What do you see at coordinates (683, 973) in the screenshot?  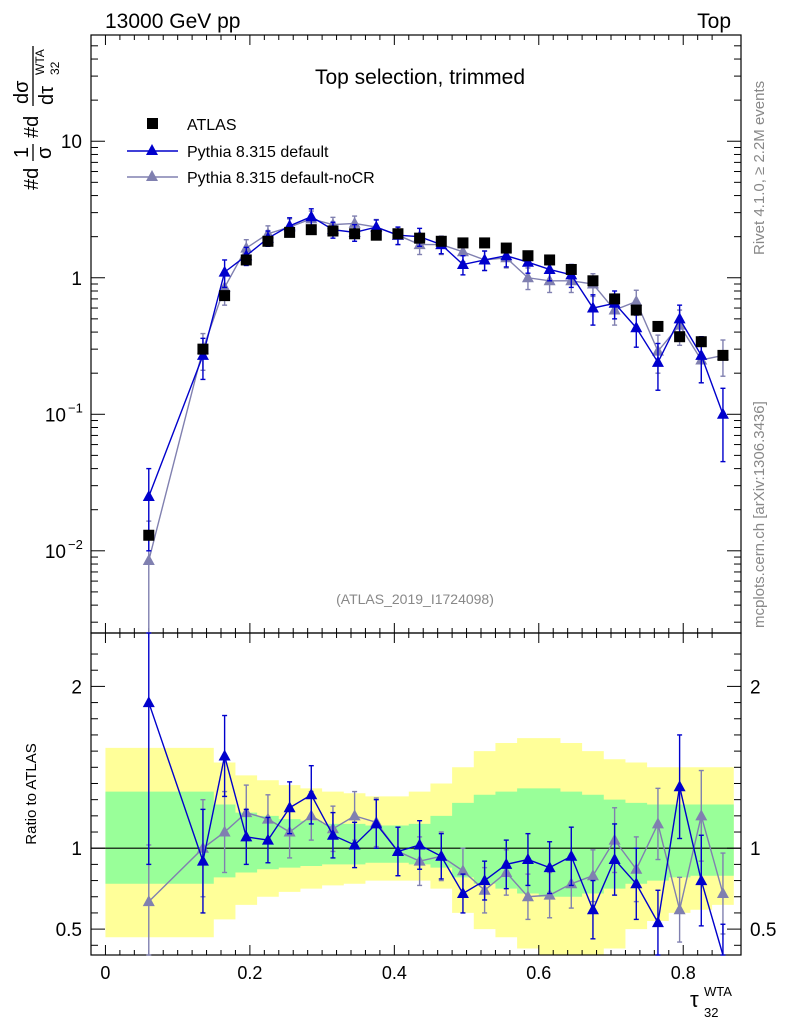 I see `x-tick-label: 0.8` at bounding box center [683, 973].